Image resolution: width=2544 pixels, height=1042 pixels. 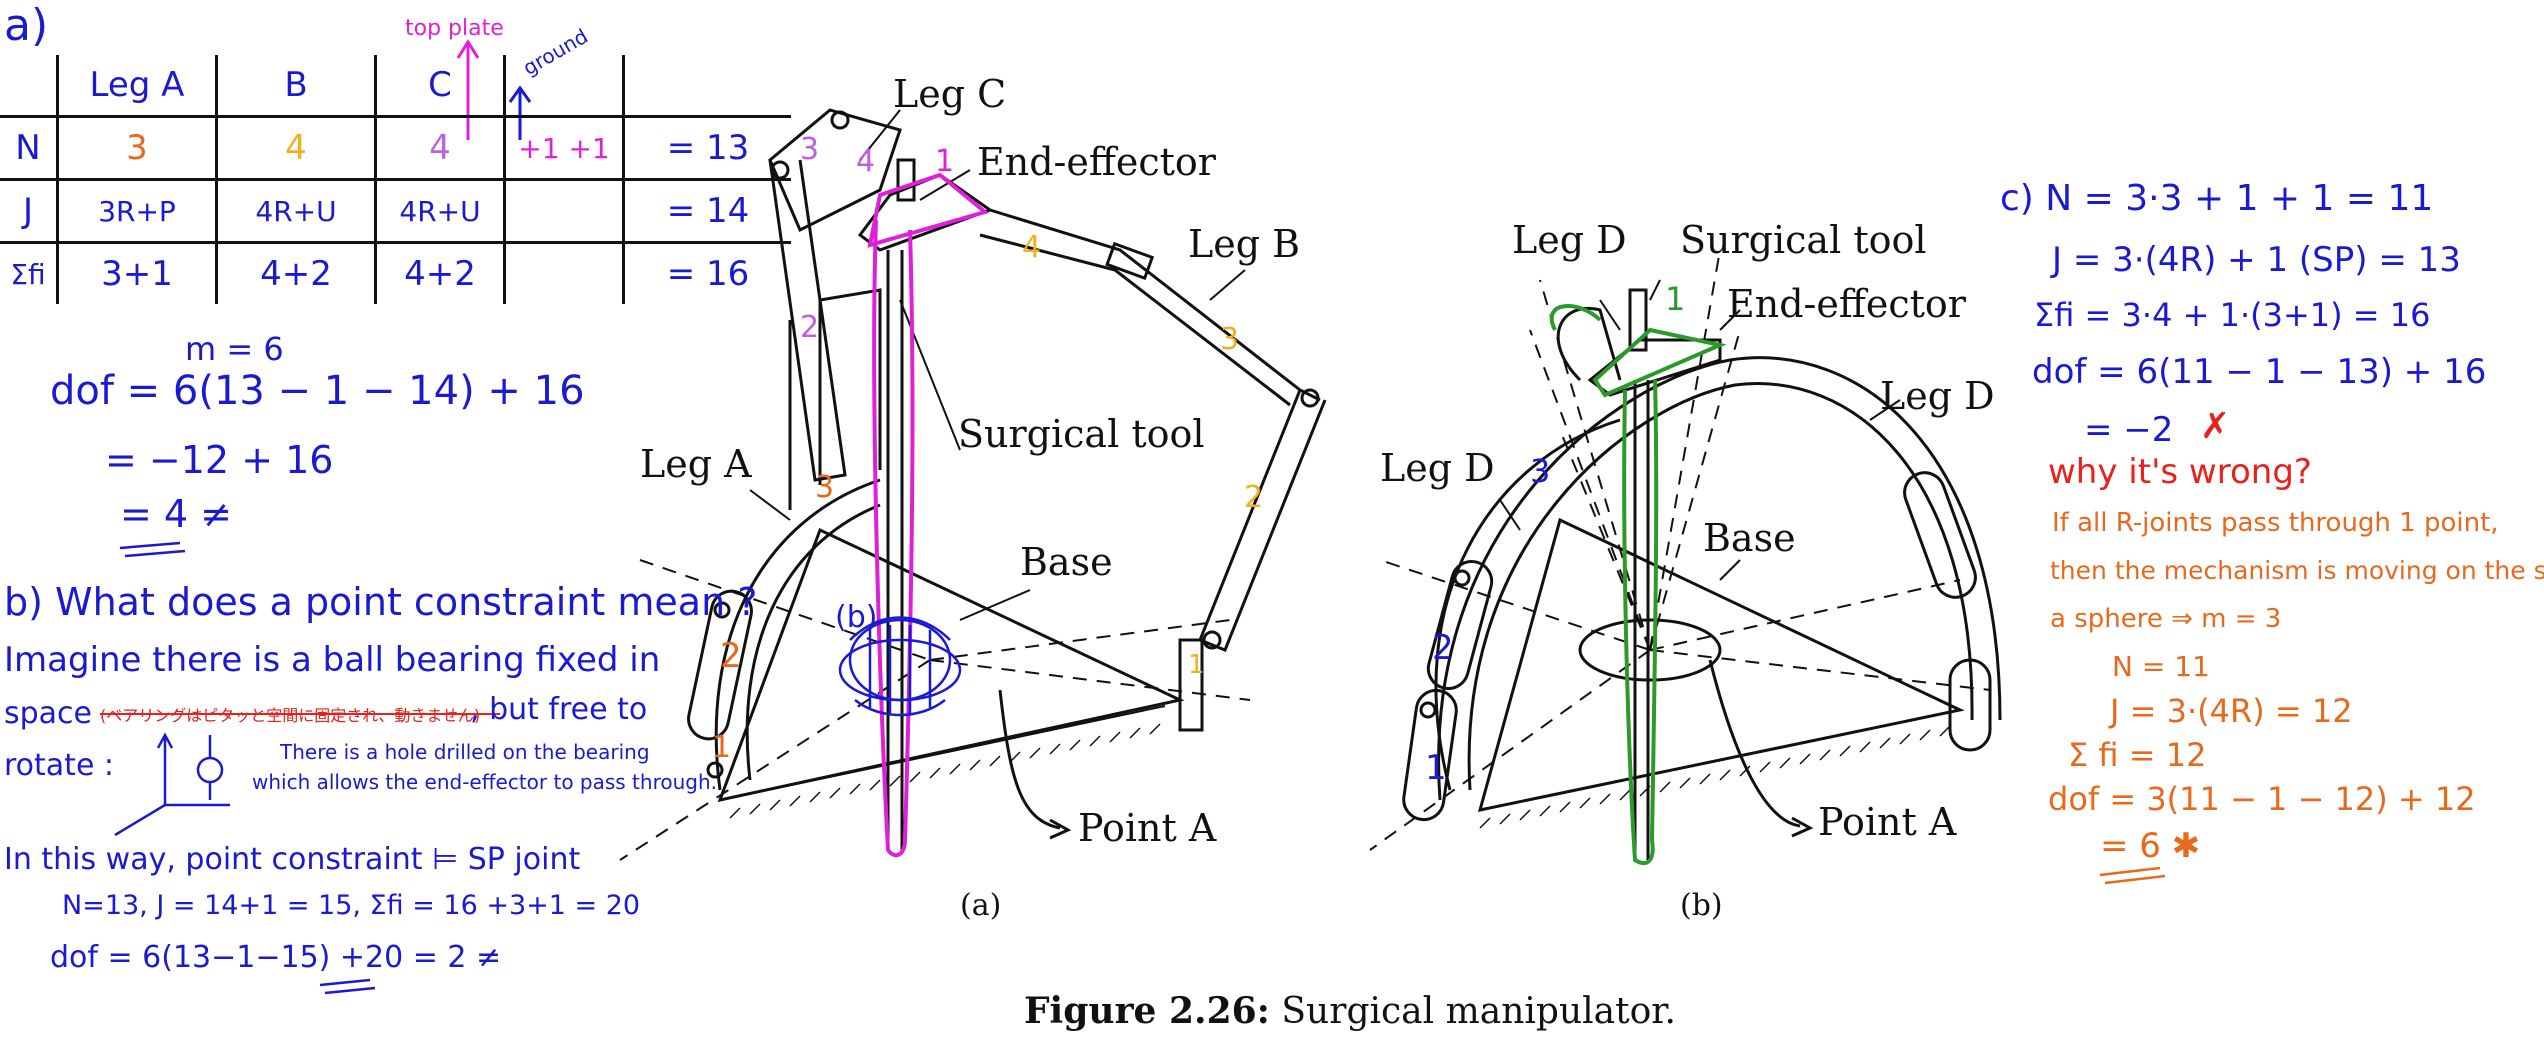 What do you see at coordinates (137, 148) in the screenshot?
I see `row-n-a: 3` at bounding box center [137, 148].